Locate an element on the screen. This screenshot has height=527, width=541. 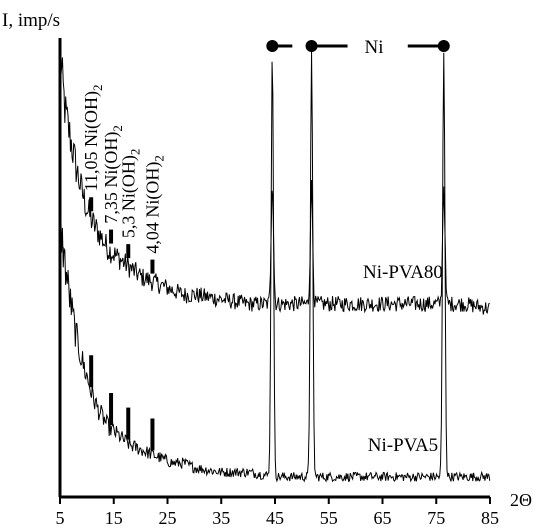
ni-label: Ni is located at coordinates (374, 47).